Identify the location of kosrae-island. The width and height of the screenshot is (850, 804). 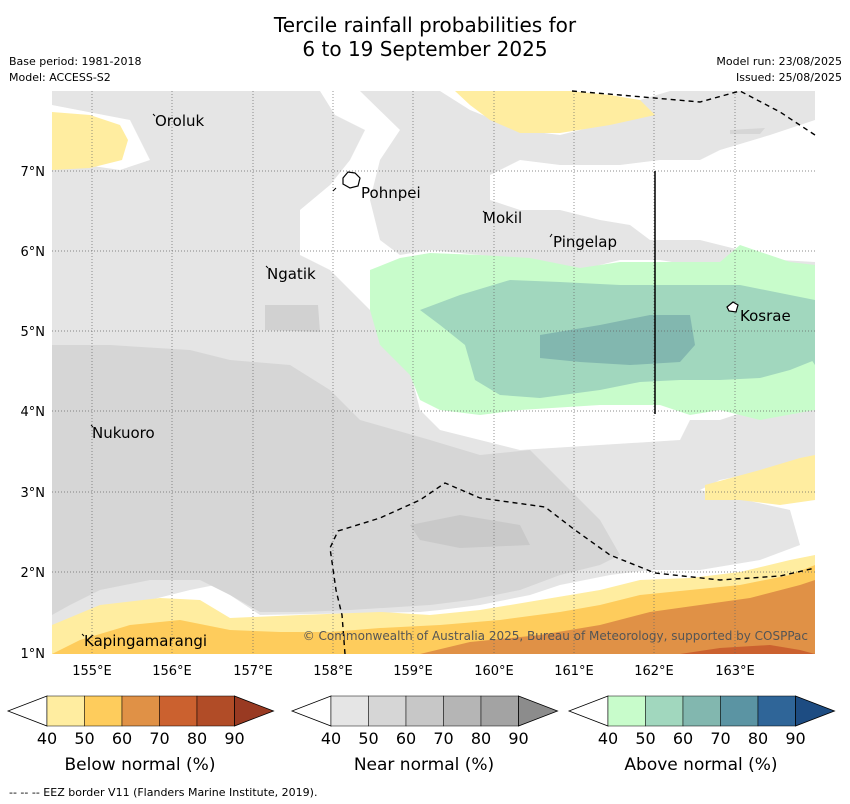
(732, 307).